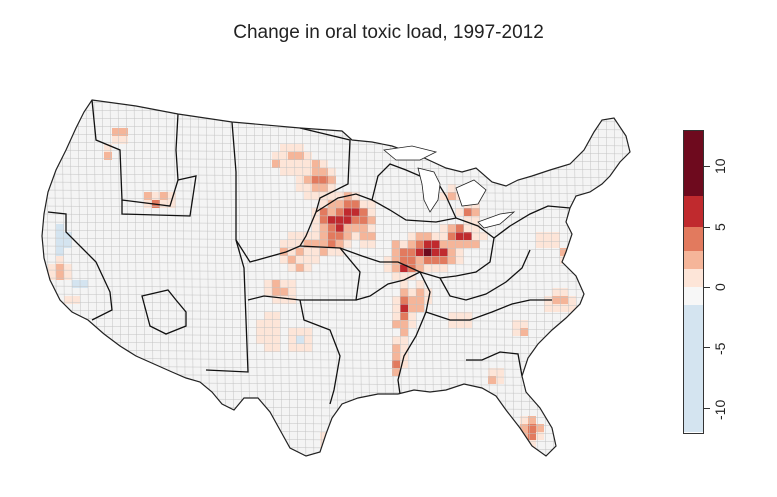 This screenshot has width=777, height=497. What do you see at coordinates (532, 222) in the screenshot?
I see `region-border-northeast` at bounding box center [532, 222].